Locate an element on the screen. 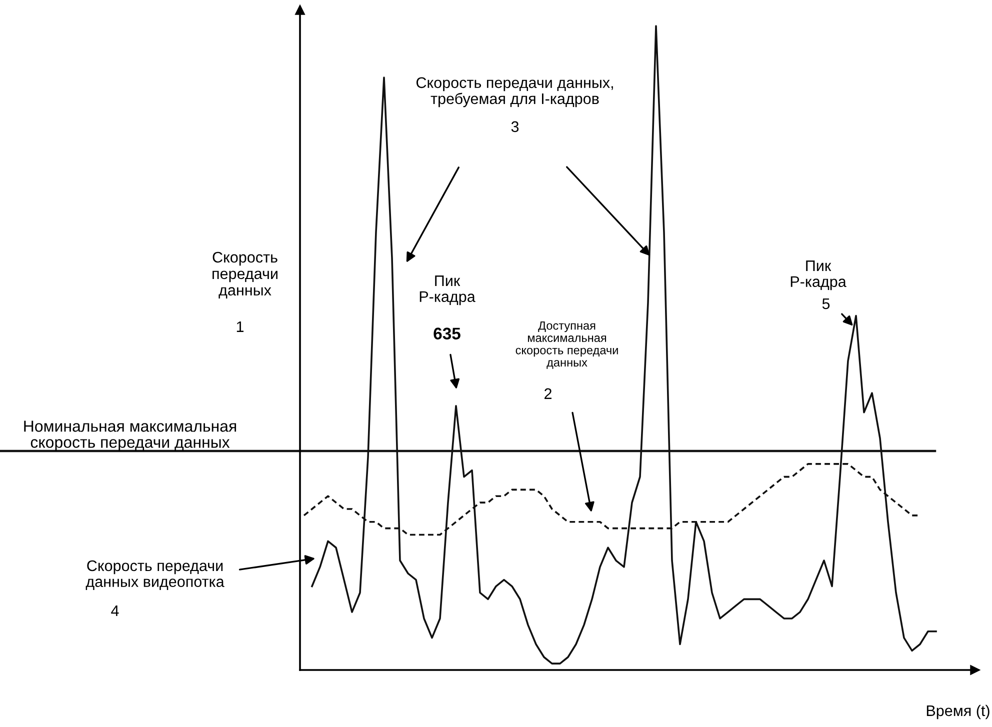 The width and height of the screenshot is (992, 727). ref-line-label: Номинальная максимальная скорость передачи данных is located at coordinates (130, 436).